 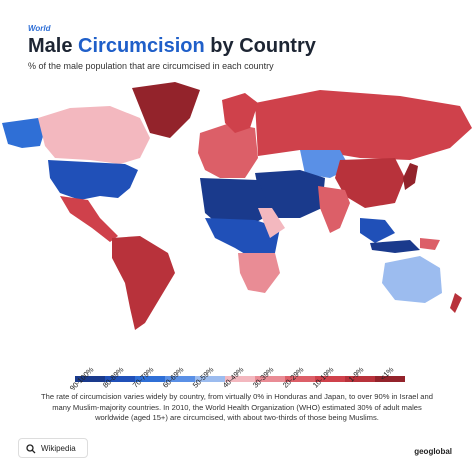 What do you see at coordinates (39, 28) in the screenshot?
I see `kicker: World` at bounding box center [39, 28].